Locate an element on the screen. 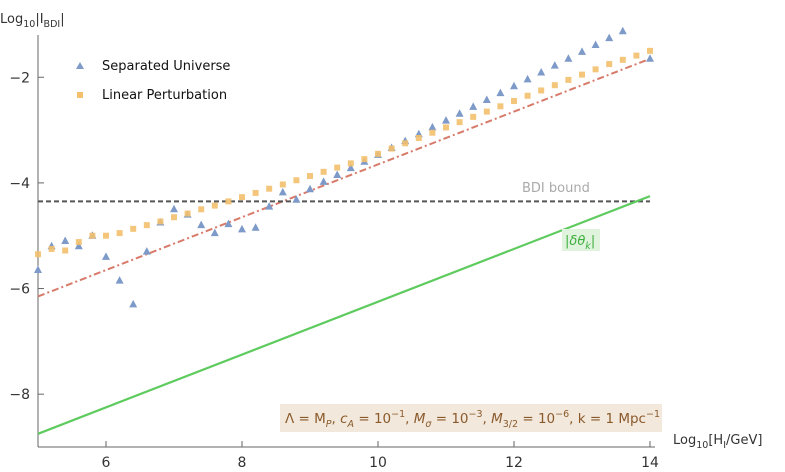 The image size is (785, 472). legend-marker-linear-perturbation is located at coordinates (80, 95).